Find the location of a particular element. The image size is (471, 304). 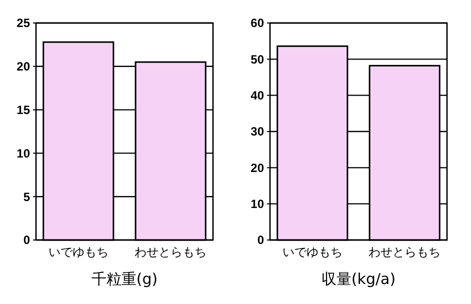

y-tick-label: 30 is located at coordinates (257, 131).